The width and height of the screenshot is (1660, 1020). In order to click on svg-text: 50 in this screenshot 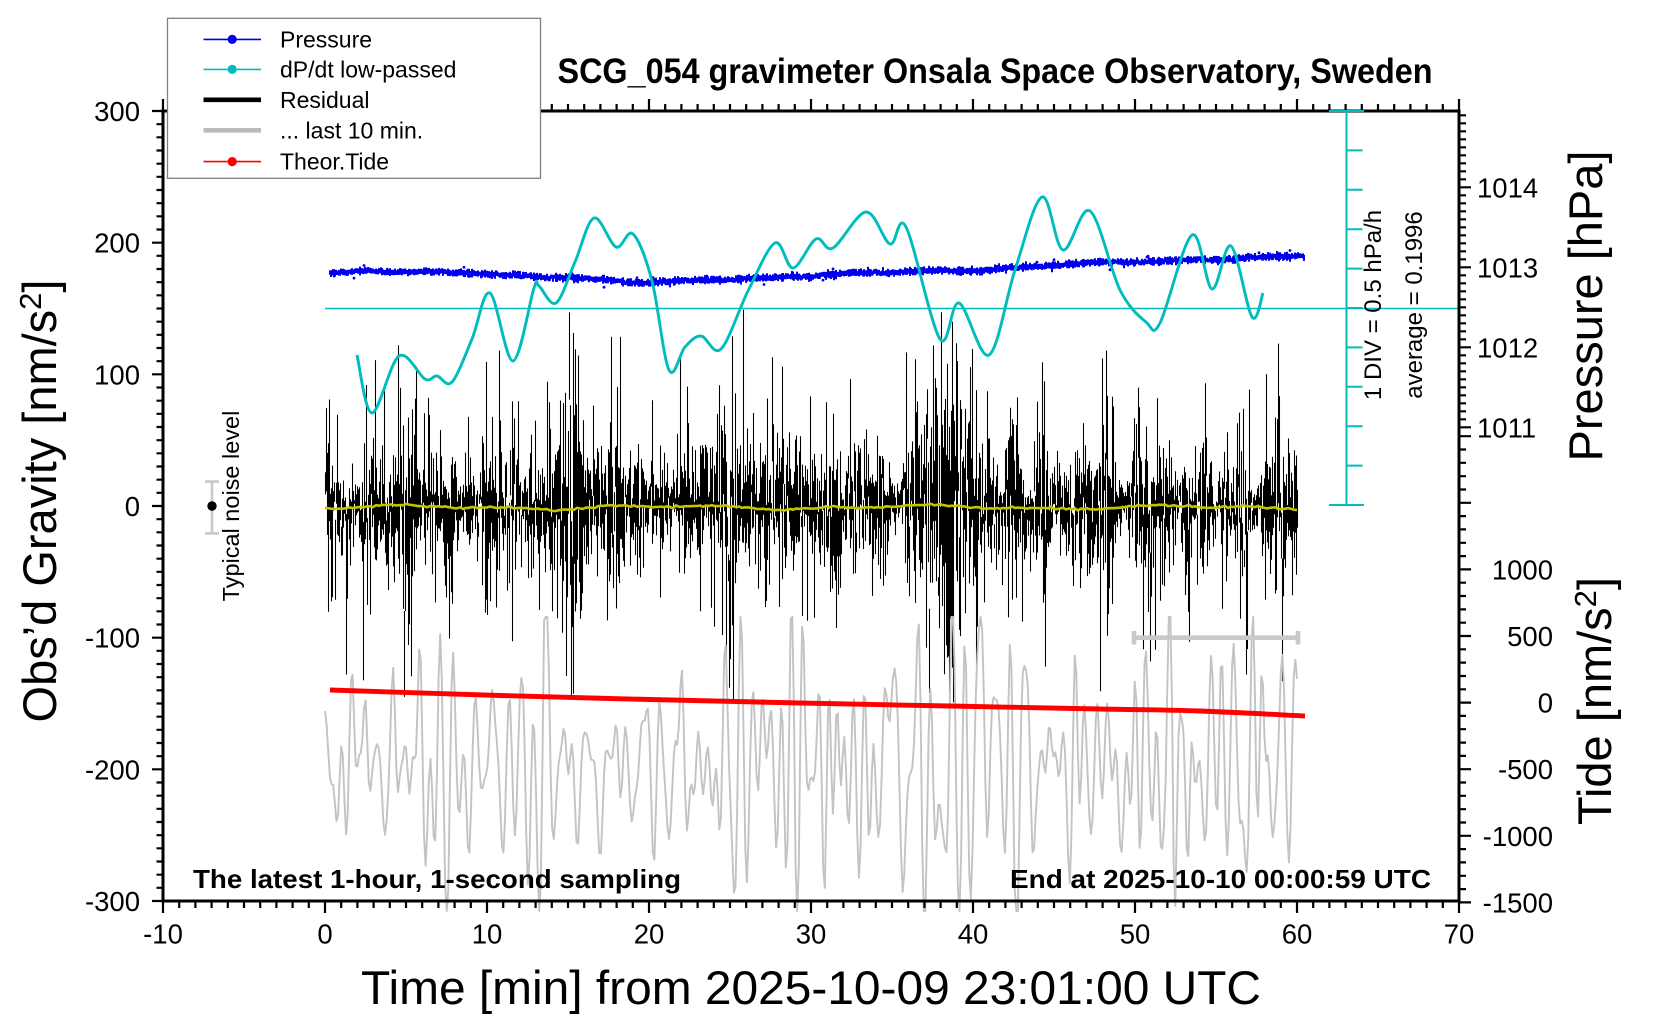, I will do `click(1135, 934)`.